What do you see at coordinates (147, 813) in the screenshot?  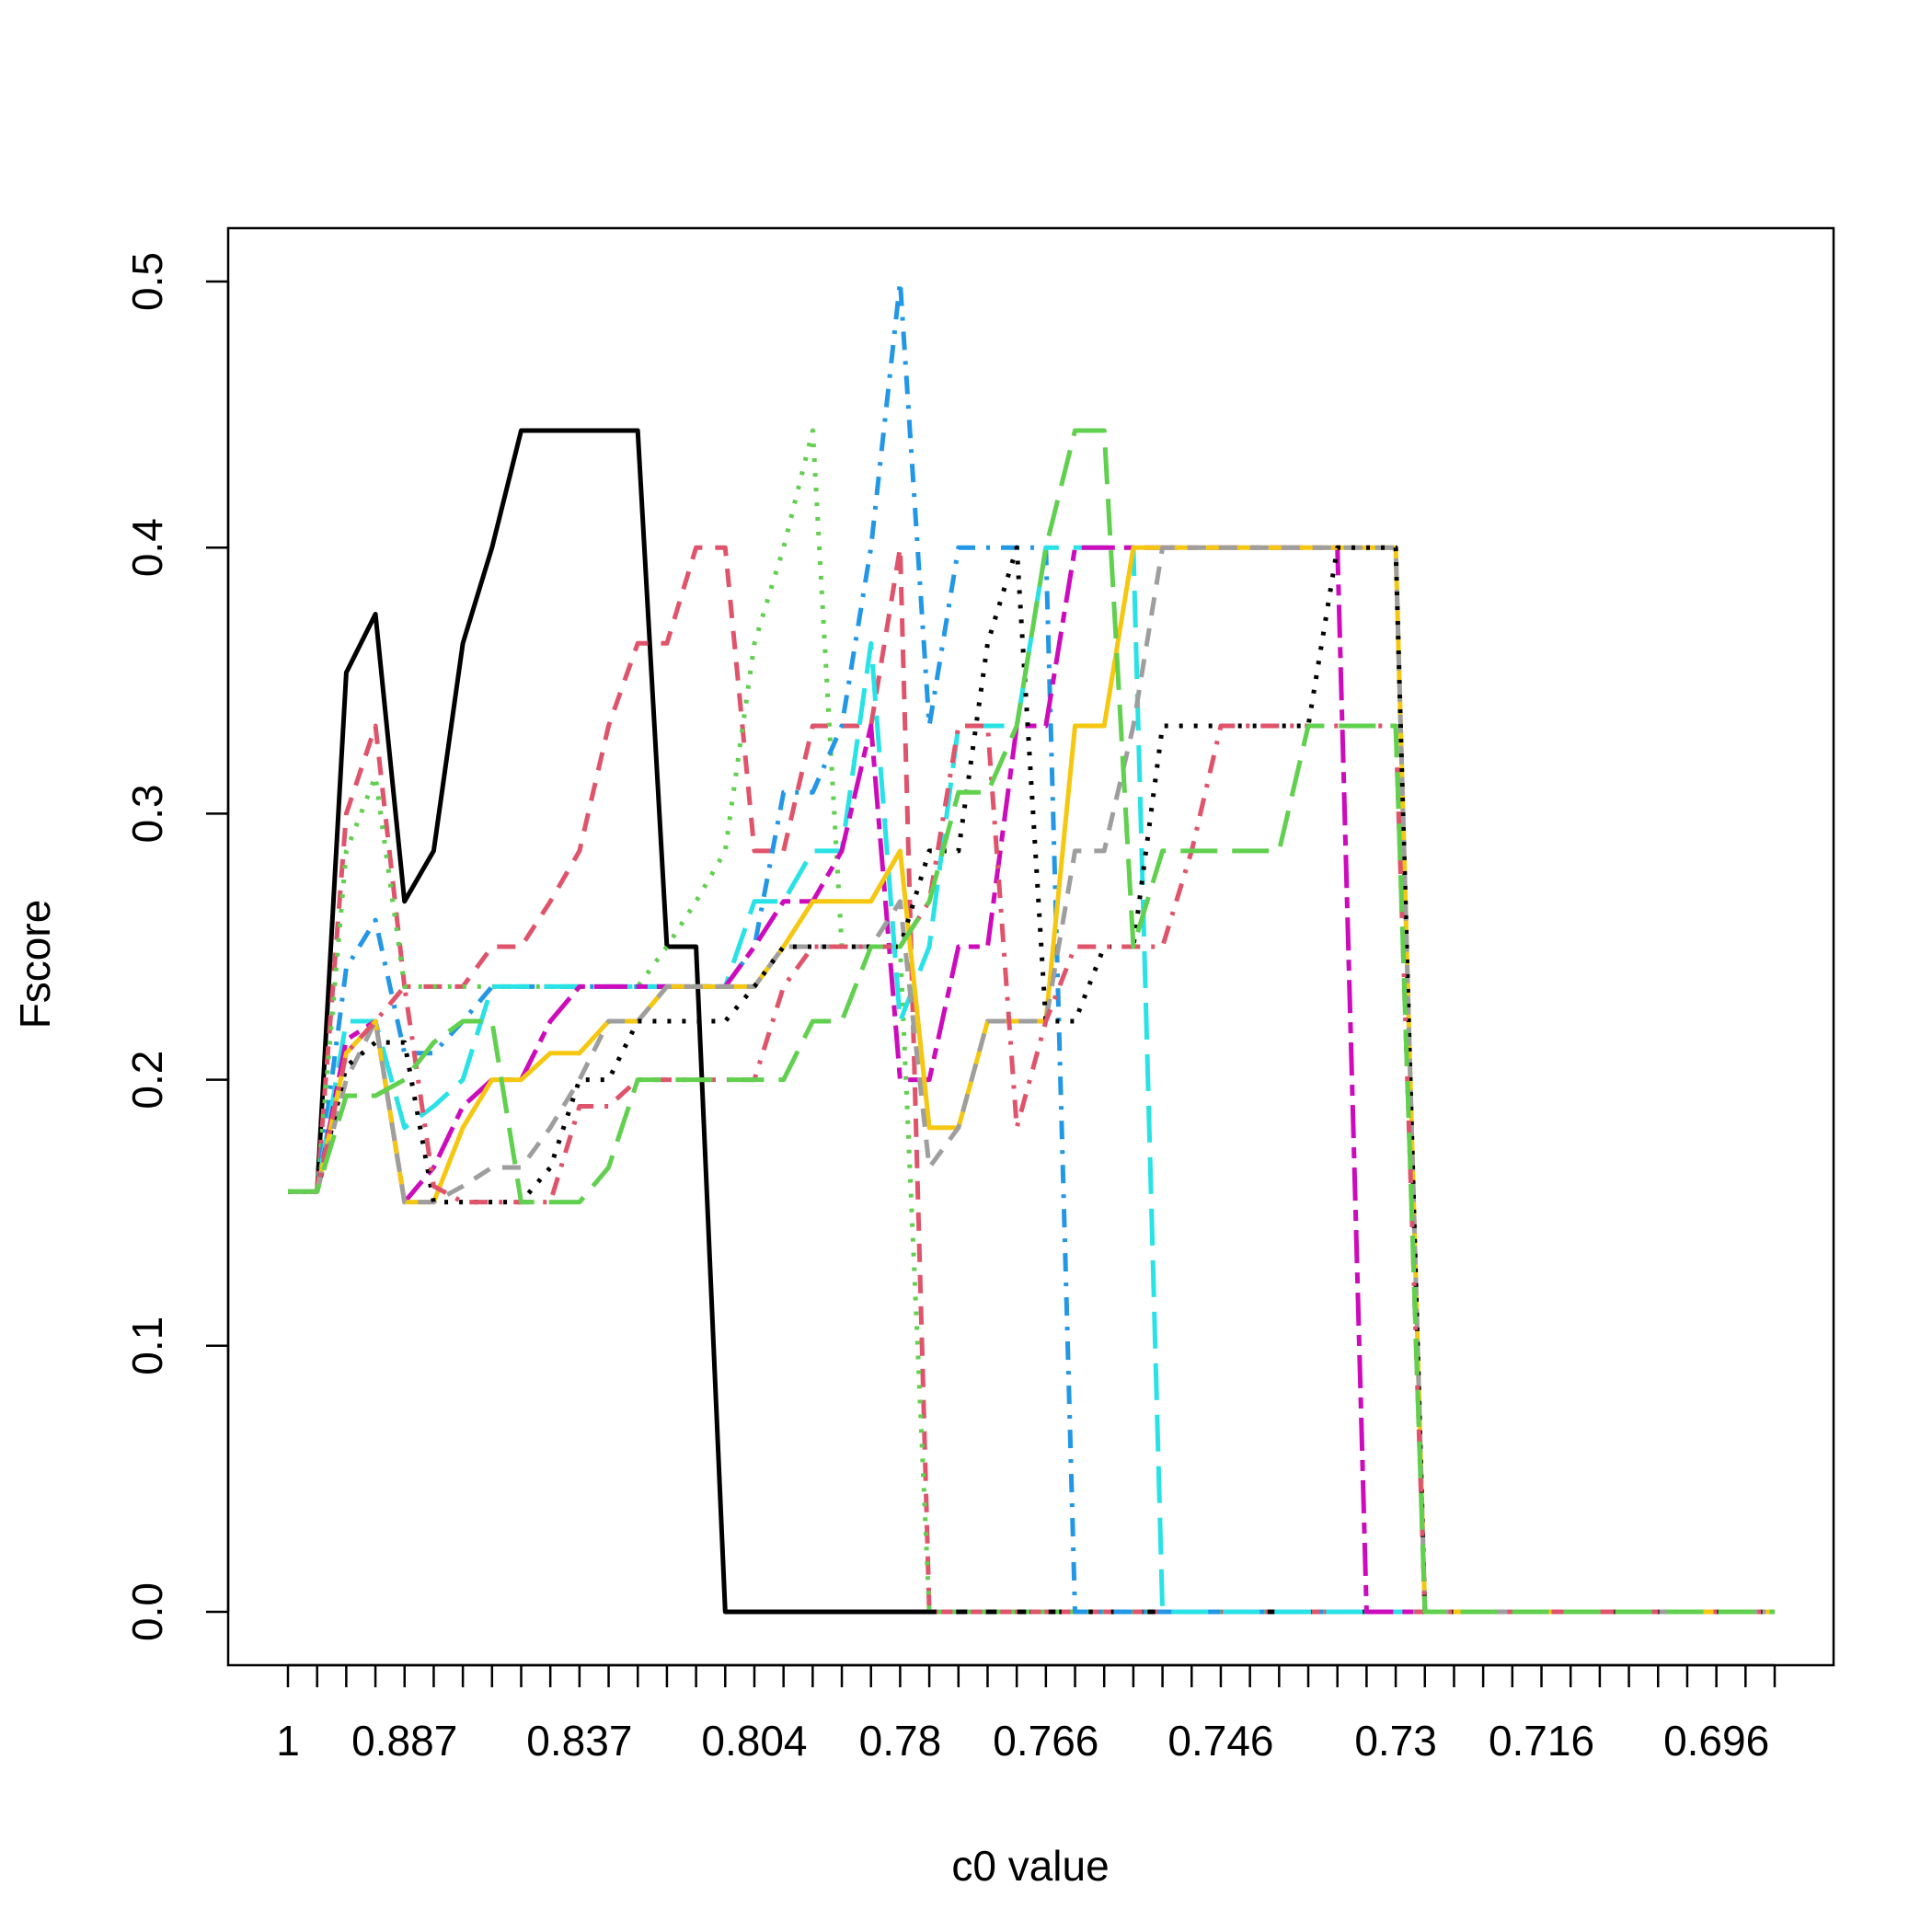 I see `y-tick-label: 0.3` at bounding box center [147, 813].